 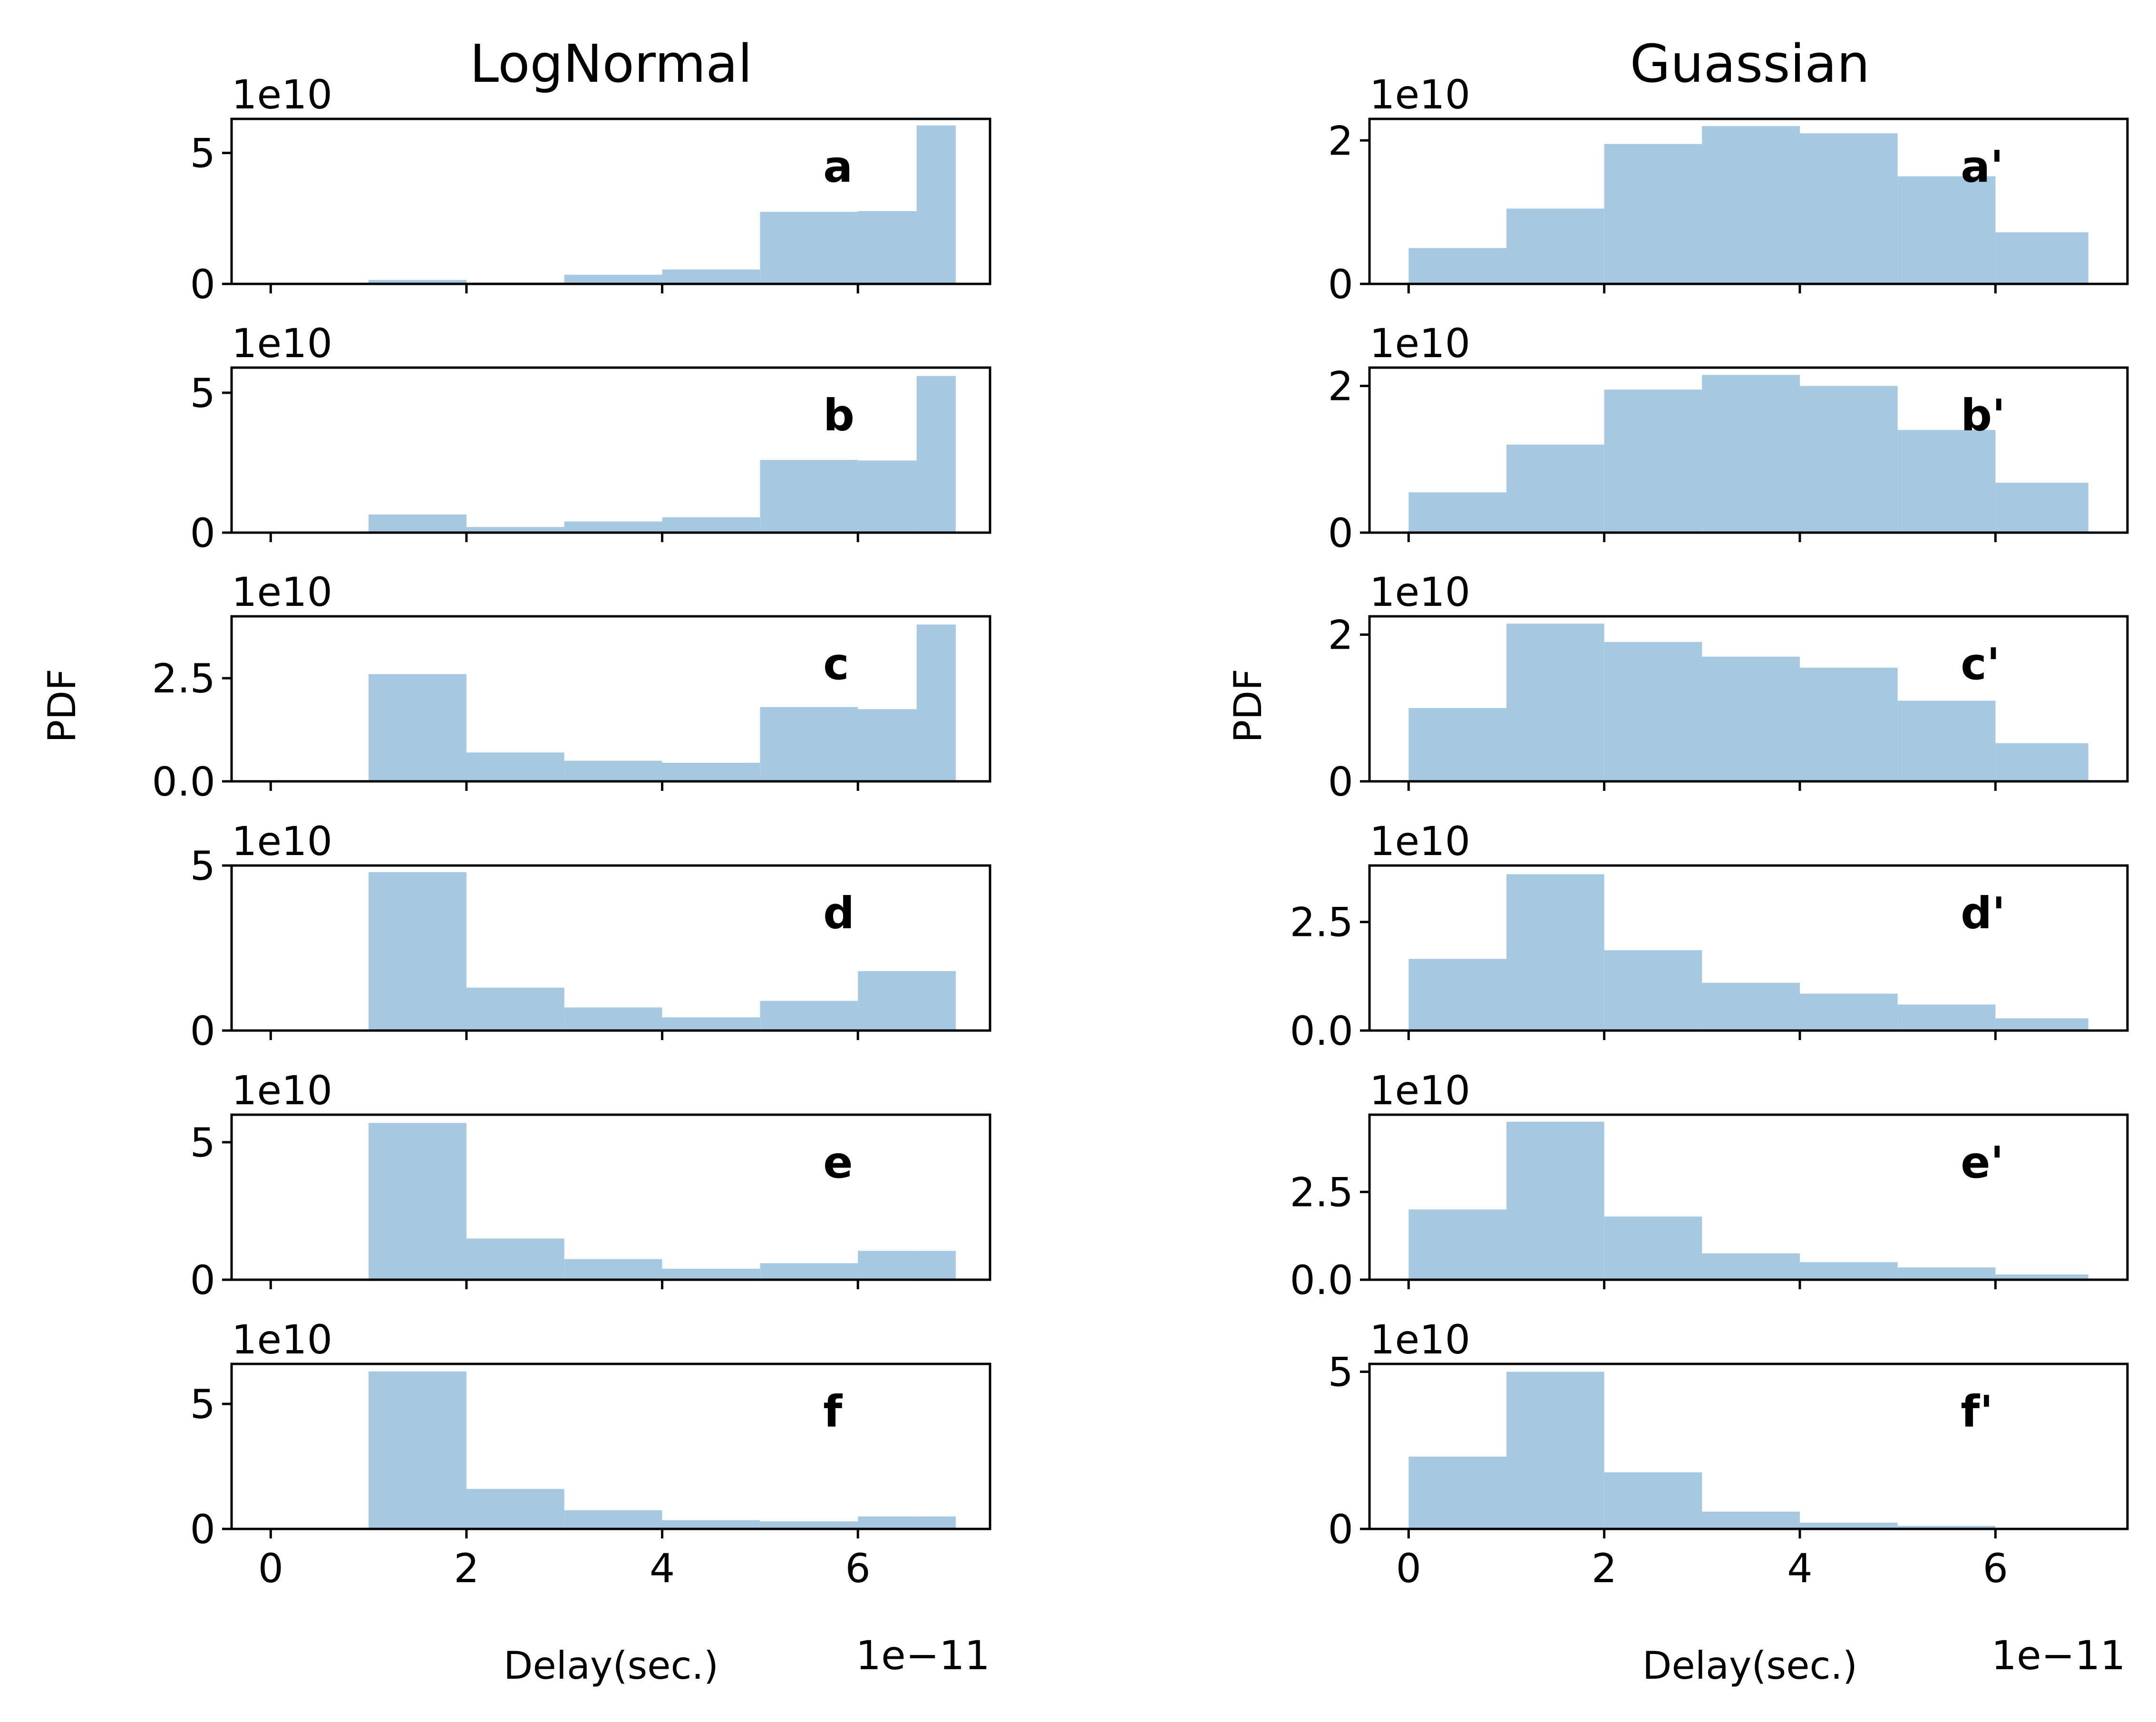 What do you see at coordinates (571, 687) in the screenshot?
I see `histogram-panel-c: 0.0 2.5 1e10 c` at bounding box center [571, 687].